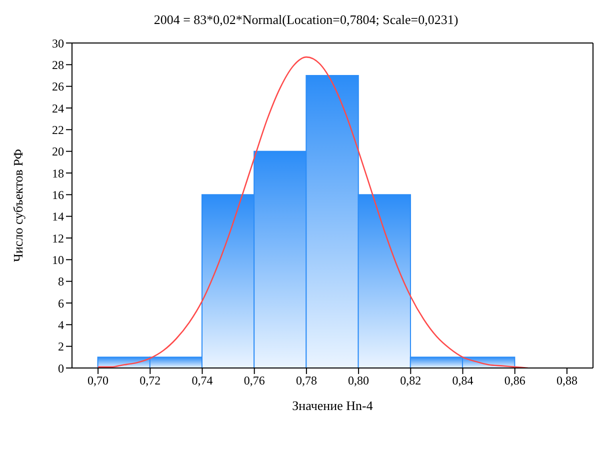 This screenshot has height=459, width=612. Describe the element at coordinates (18, 205) in the screenshot. I see `y-axis-title: Число субъектов РФ` at that location.